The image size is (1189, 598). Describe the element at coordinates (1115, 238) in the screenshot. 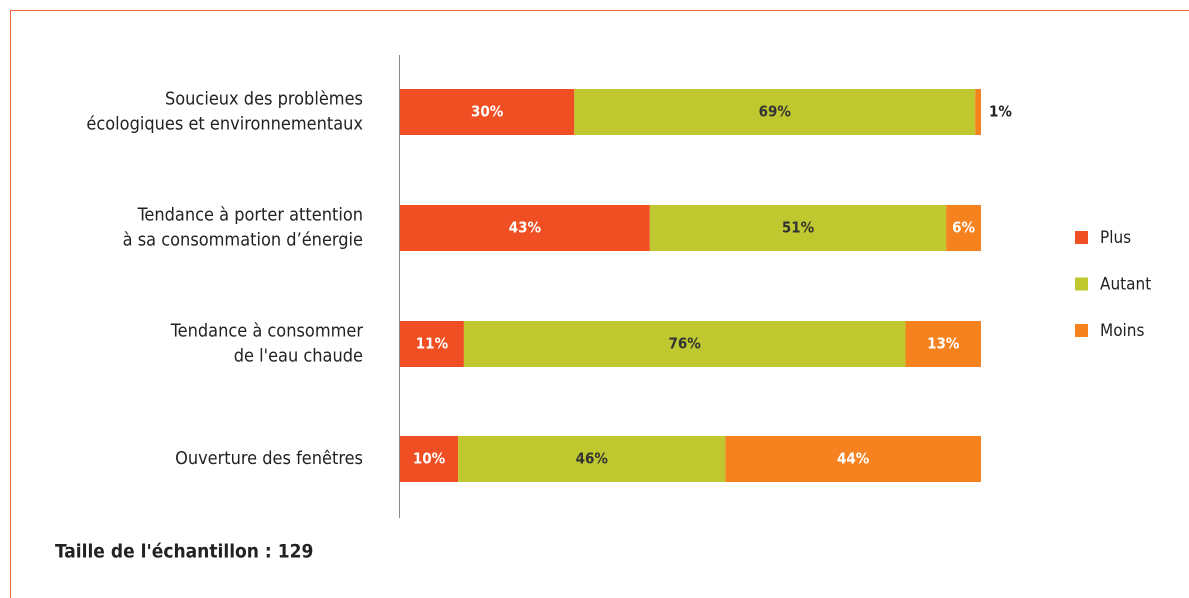

I see `legend-label: Plus` at that location.